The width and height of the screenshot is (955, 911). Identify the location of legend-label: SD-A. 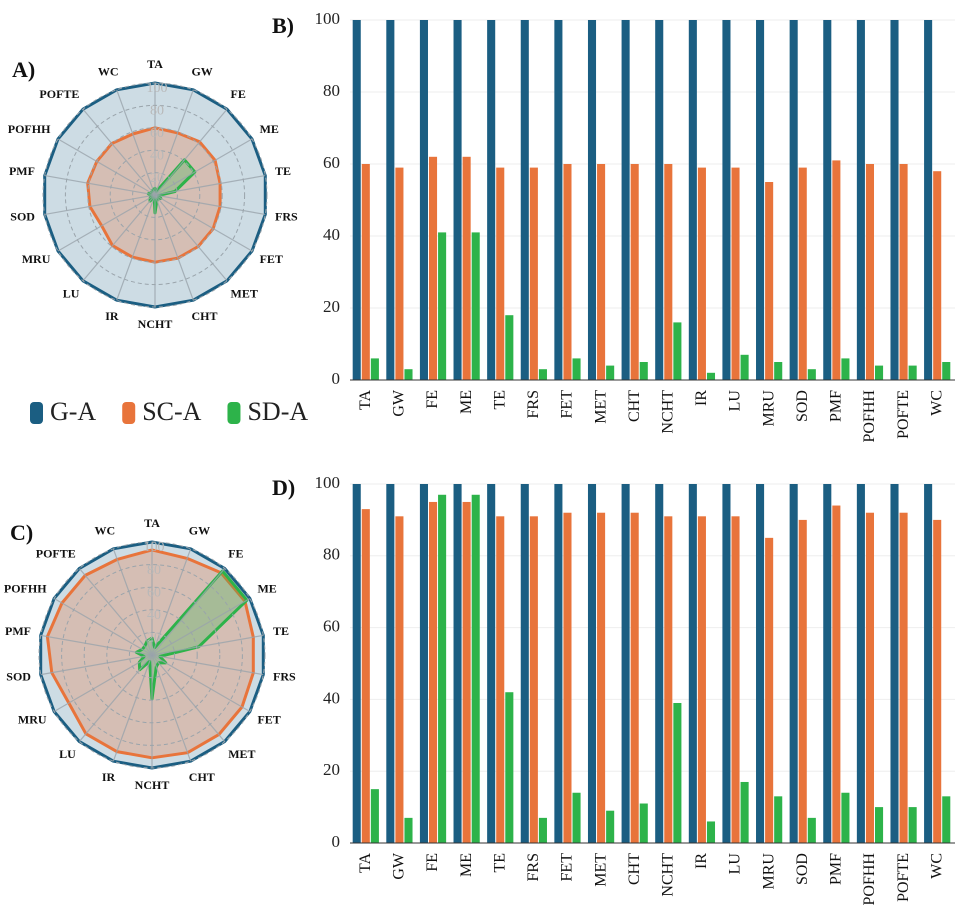
(277, 411).